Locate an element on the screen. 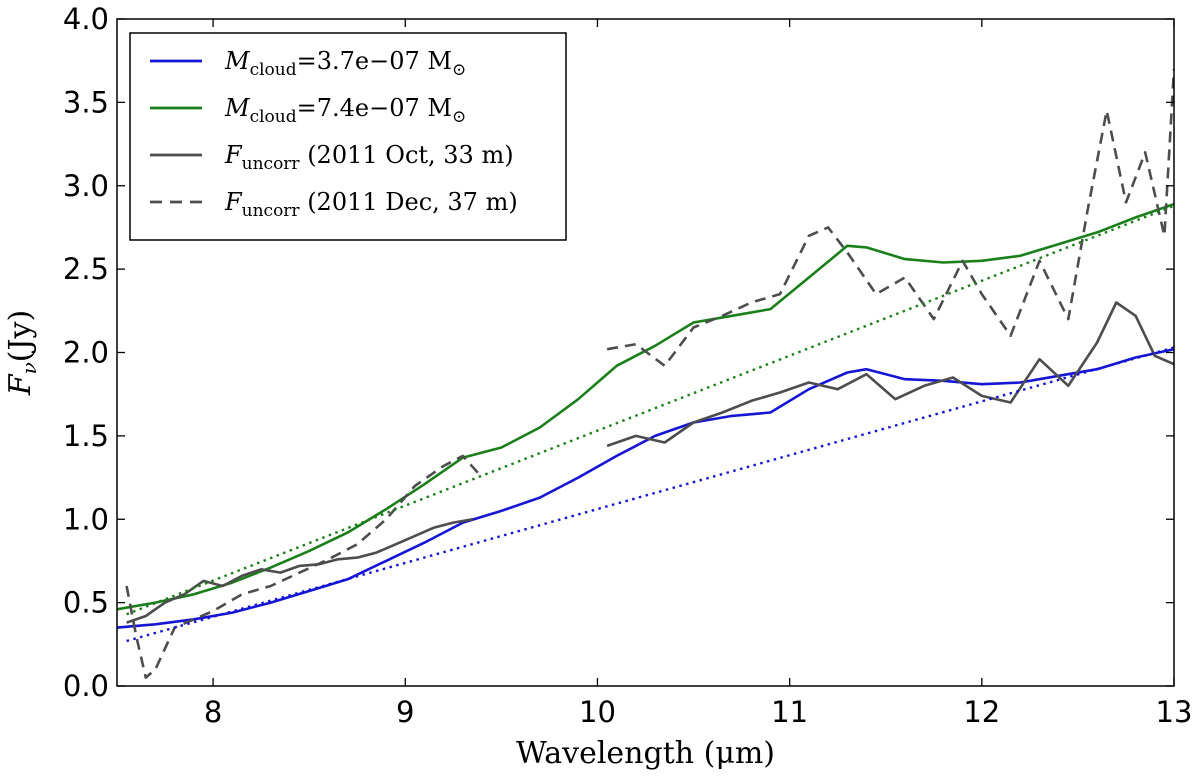 The image size is (1200, 779). y-tick-label: 1.0 is located at coordinates (86, 519).